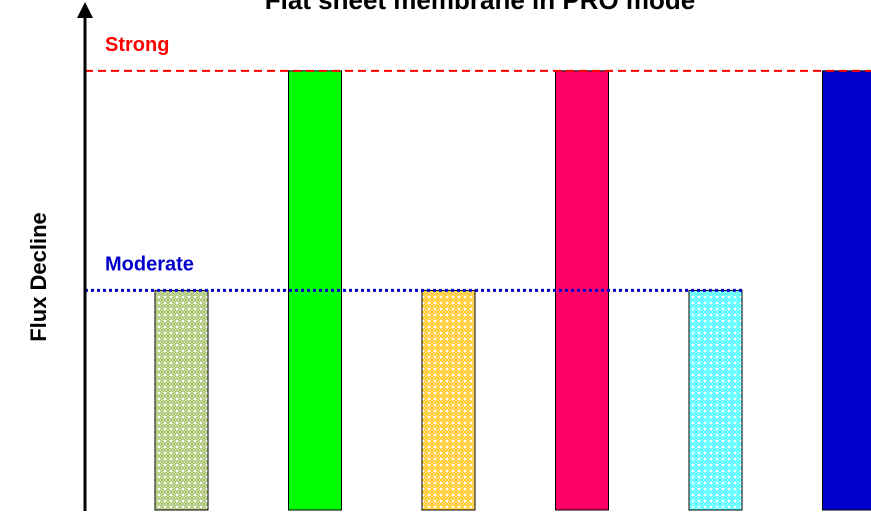  What do you see at coordinates (480, 7) in the screenshot?
I see `chart-title: Flat sheet membrane in PRO mode` at bounding box center [480, 7].